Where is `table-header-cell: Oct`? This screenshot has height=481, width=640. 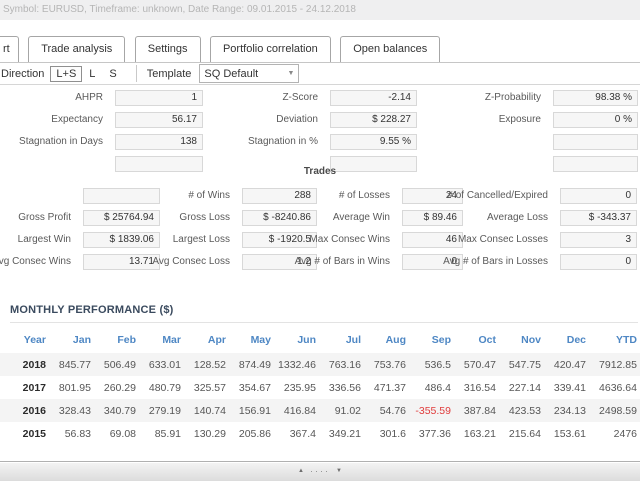
table-header-cell: Oct is located at coordinates (487, 340).